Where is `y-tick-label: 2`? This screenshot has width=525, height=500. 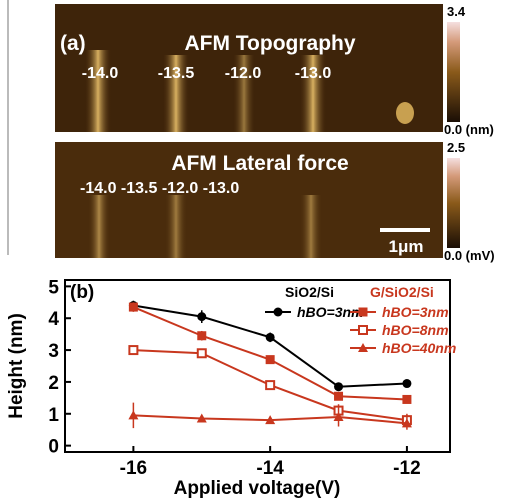
y-tick-label: 2 is located at coordinates (53, 383).